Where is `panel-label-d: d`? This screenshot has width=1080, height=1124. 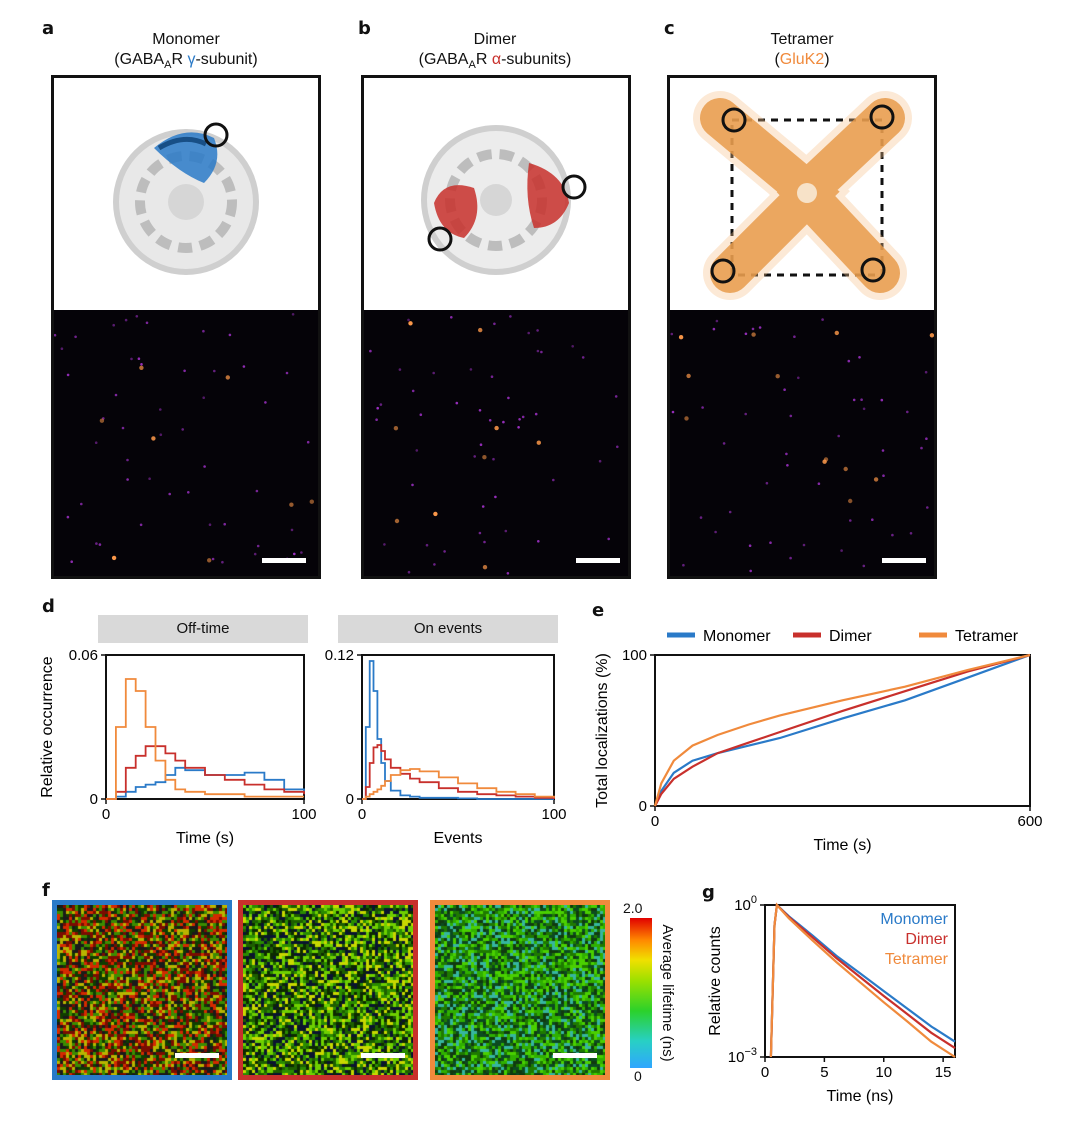 panel-label-d: d is located at coordinates (48, 606).